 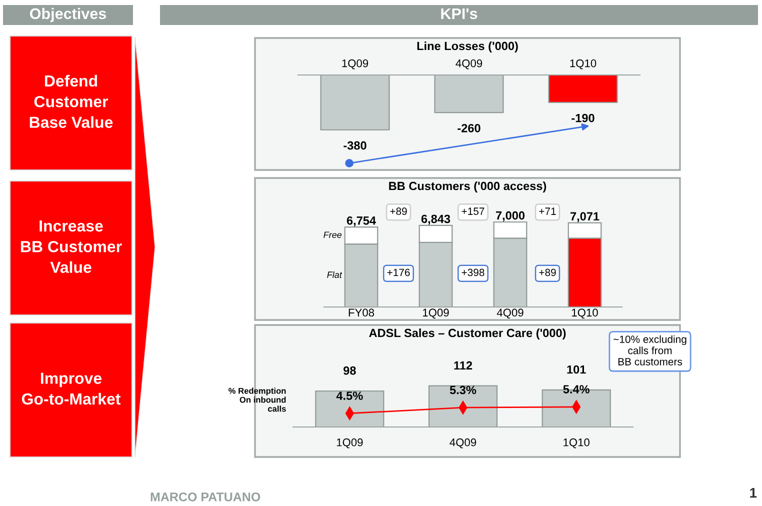 I want to click on data-label: 112, so click(x=463, y=365).